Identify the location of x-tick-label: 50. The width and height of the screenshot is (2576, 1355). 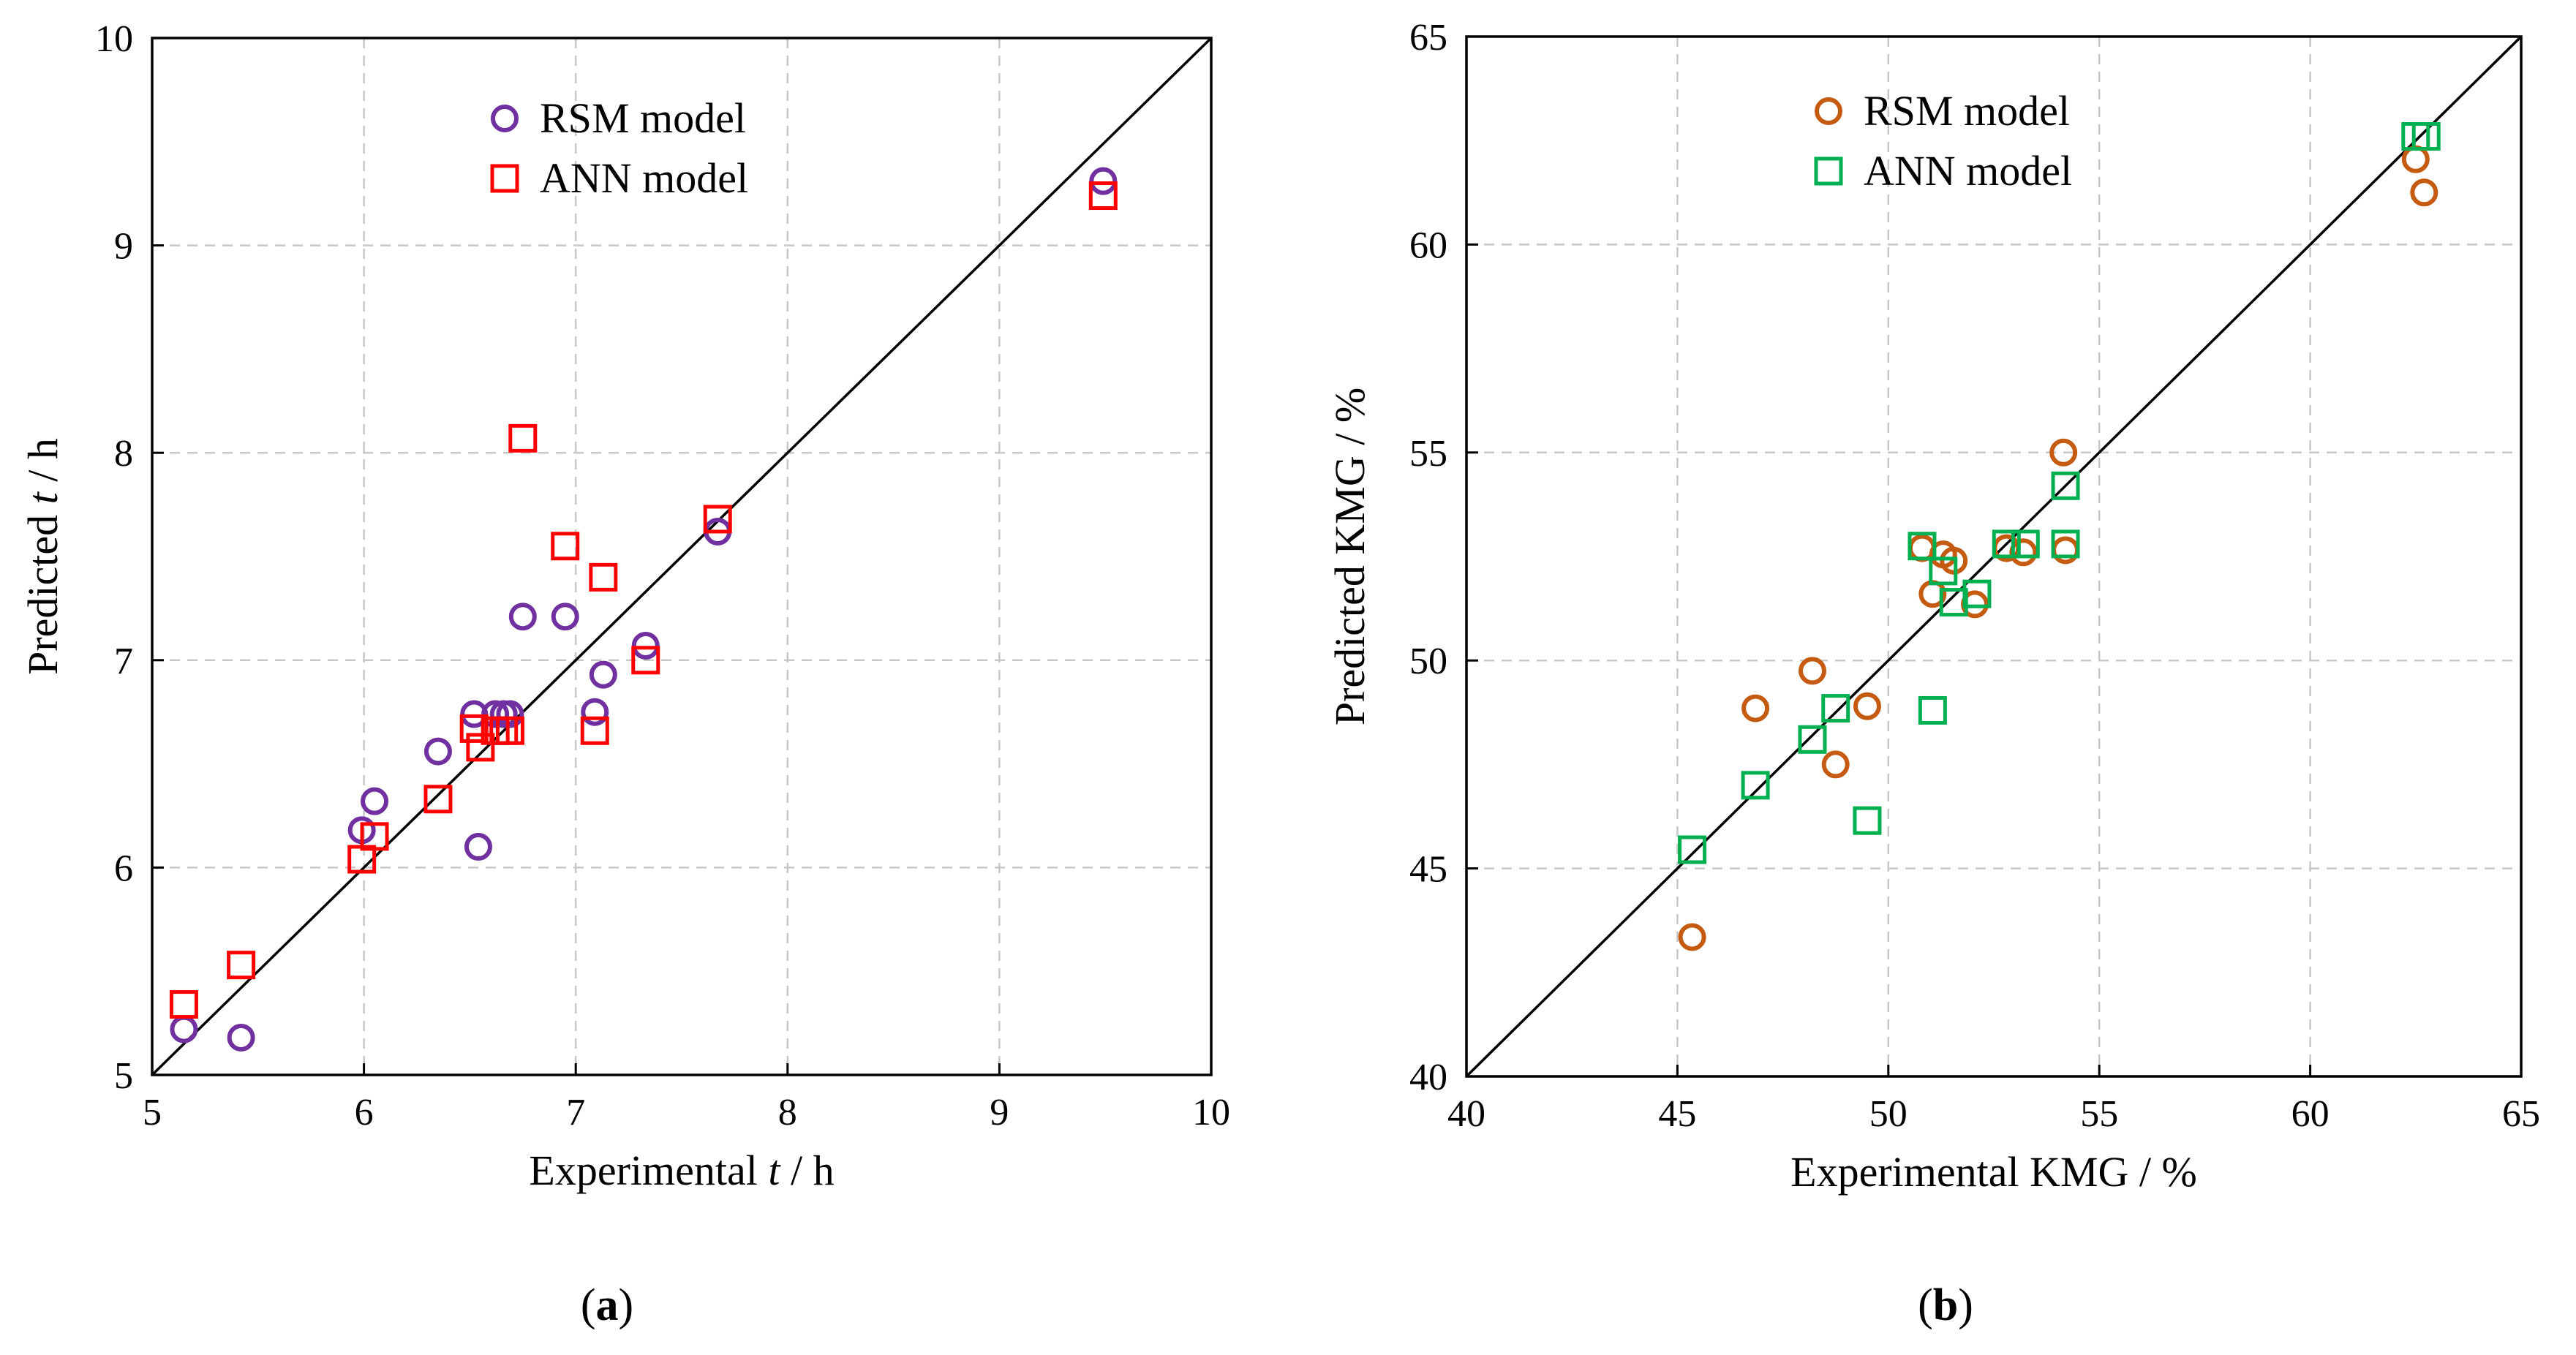
(1888, 1114).